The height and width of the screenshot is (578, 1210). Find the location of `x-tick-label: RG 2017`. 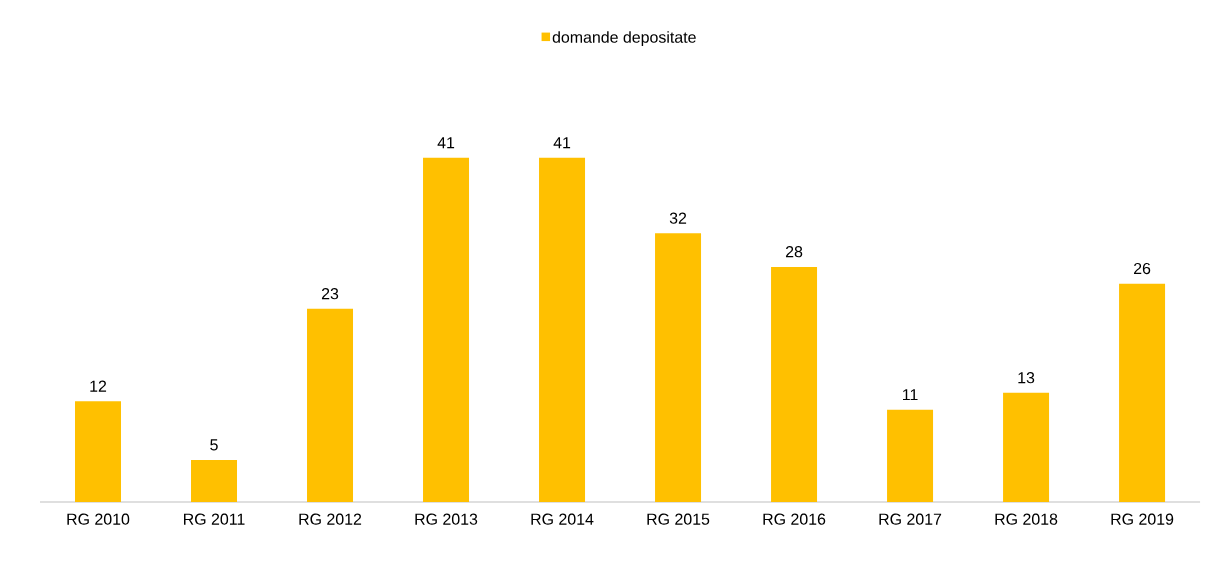

x-tick-label: RG 2017 is located at coordinates (910, 519).